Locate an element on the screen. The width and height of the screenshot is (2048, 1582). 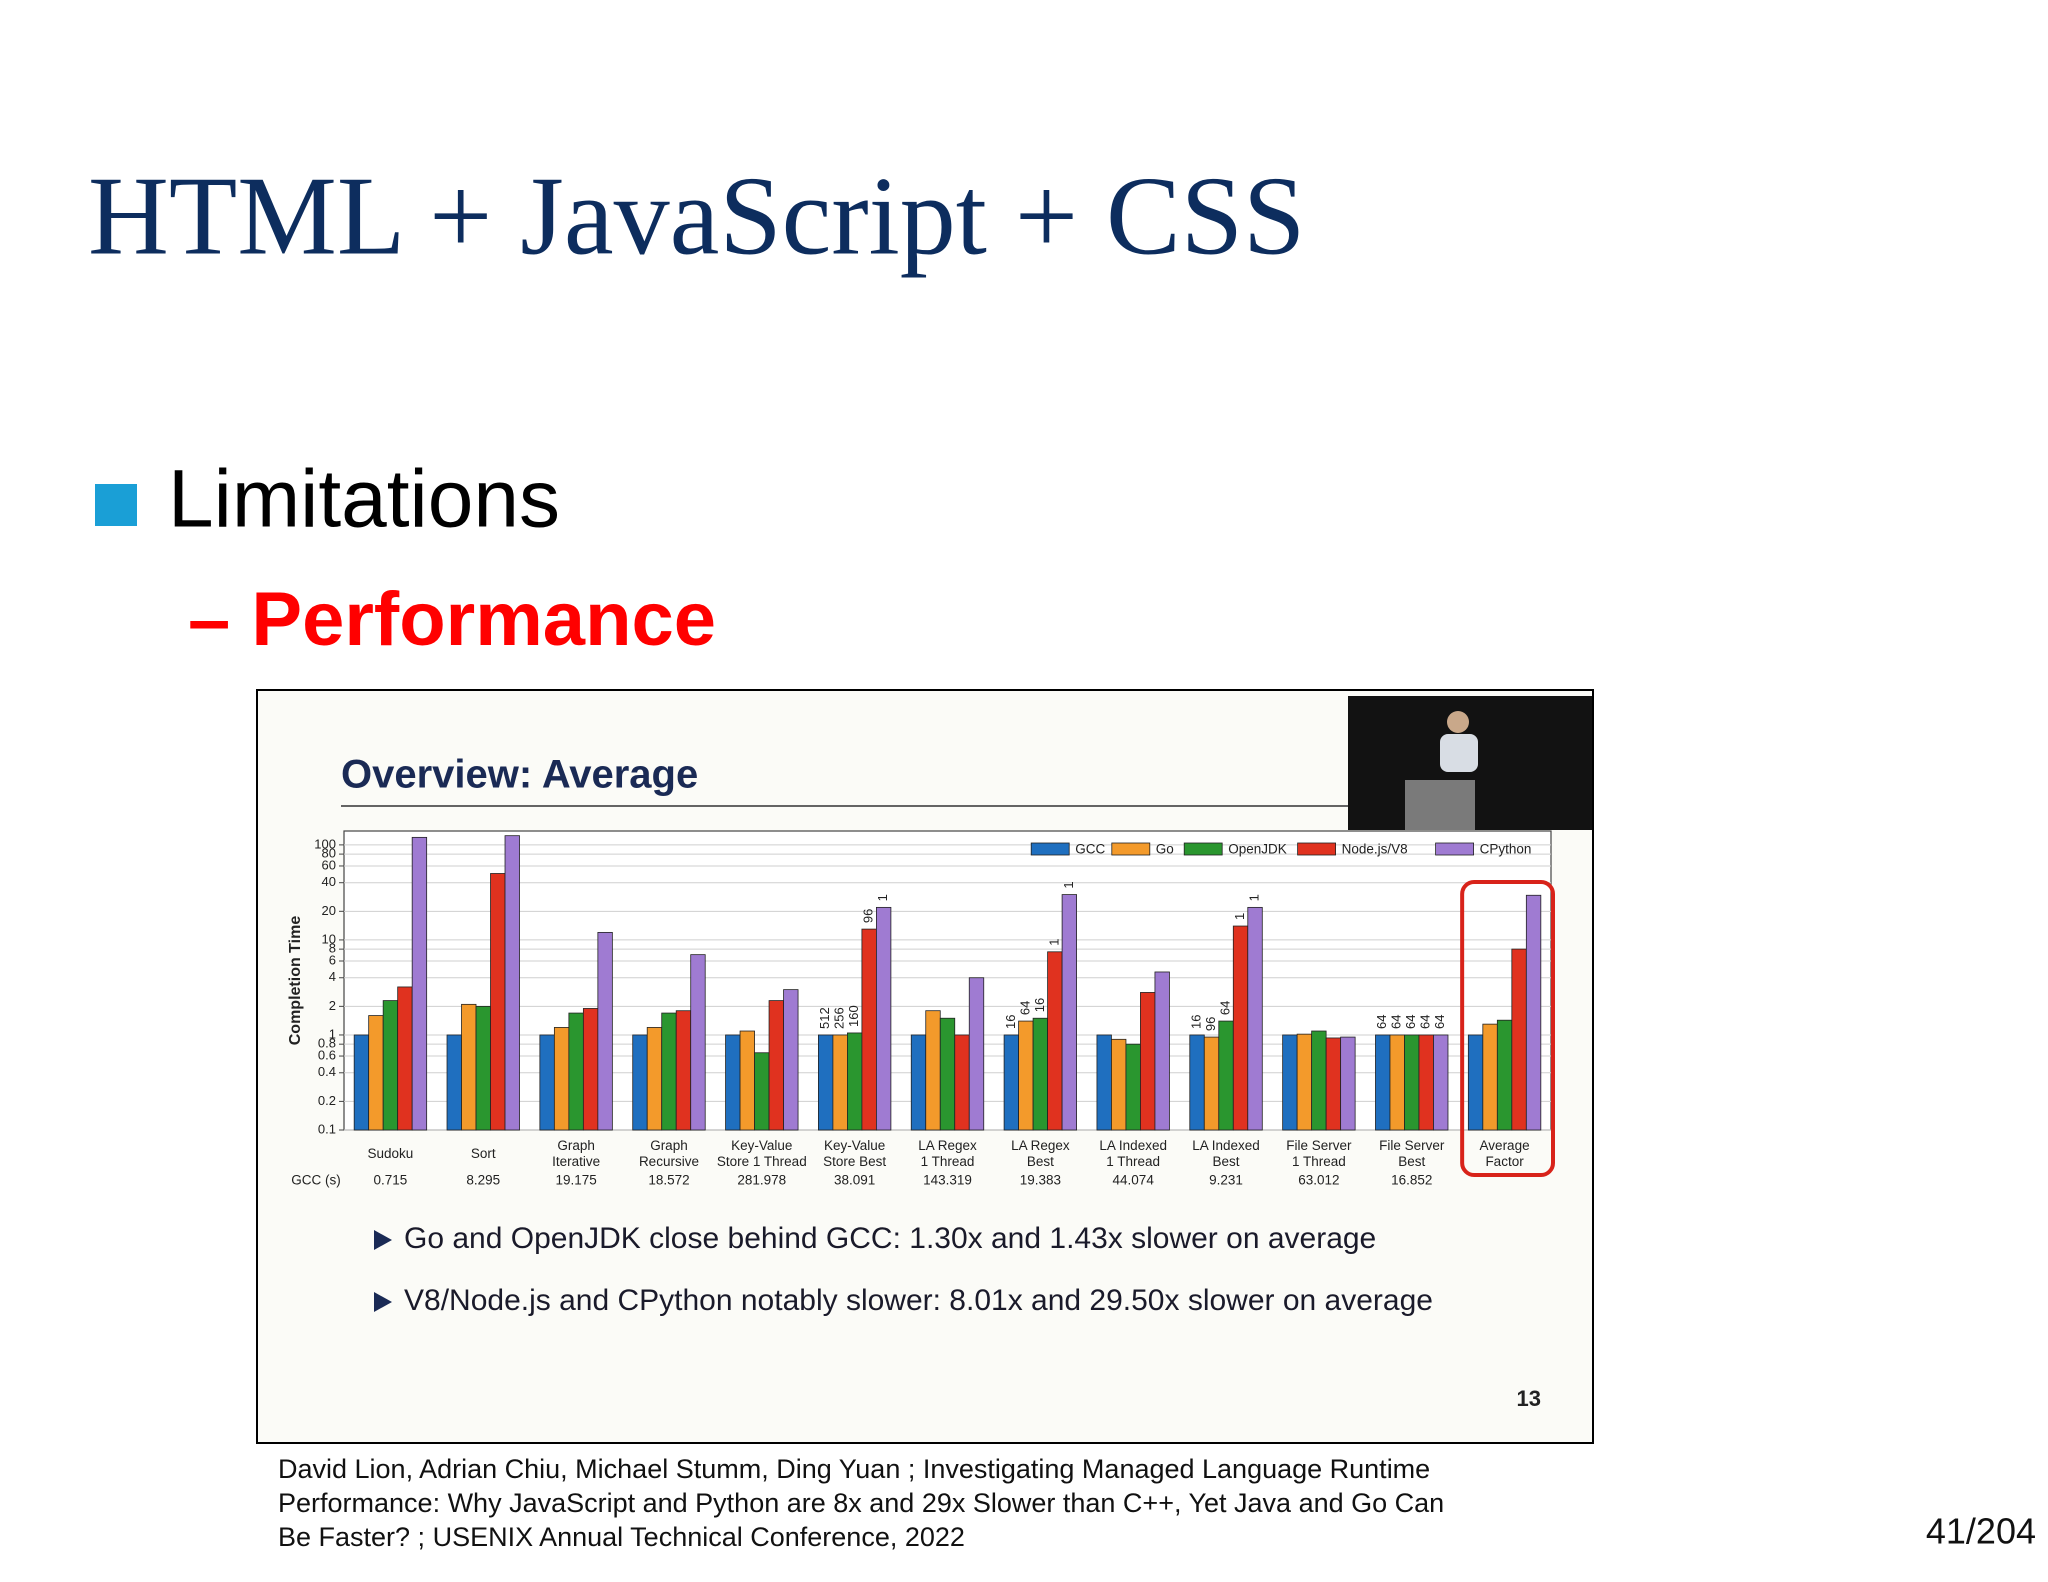
y-tick-label: 80 is located at coordinates (329, 853).